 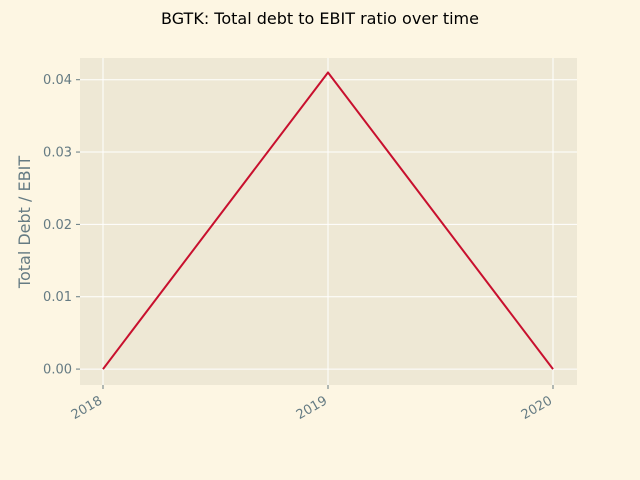 What do you see at coordinates (57, 370) in the screenshot?
I see `y-tick-label: 0.00` at bounding box center [57, 370].